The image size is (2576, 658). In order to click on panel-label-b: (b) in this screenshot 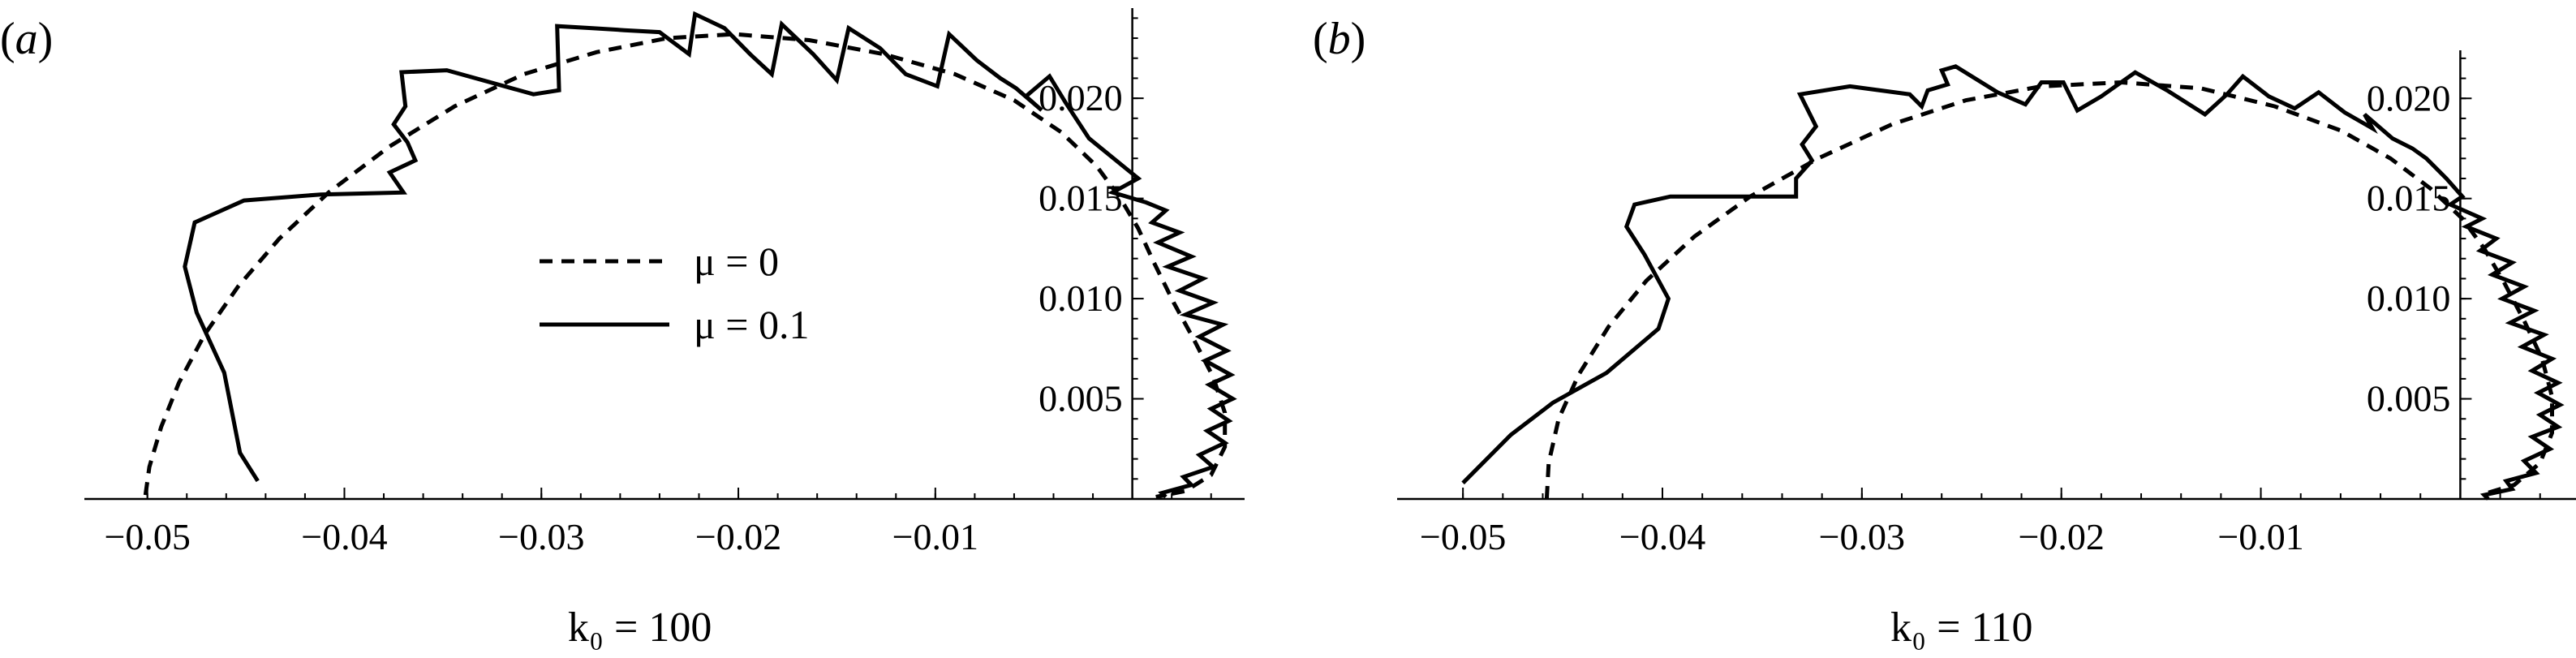, I will do `click(1339, 39)`.